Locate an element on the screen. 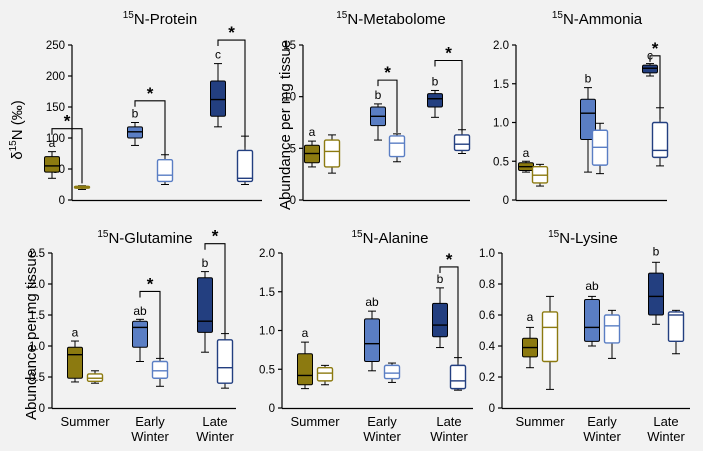 Image resolution: width=703 pixels, height=451 pixels. glutamine-box-late-winter-open is located at coordinates (225, 361).